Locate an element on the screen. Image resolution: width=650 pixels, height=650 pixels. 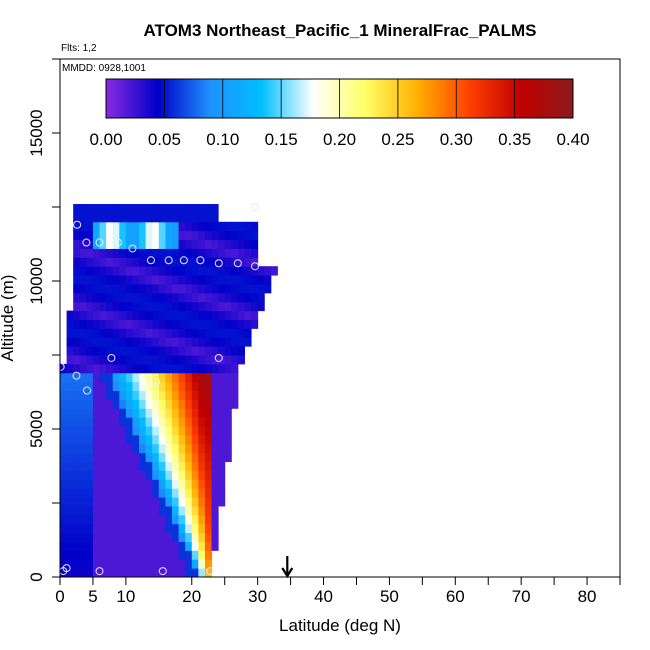
x-tick-label: 20 is located at coordinates (191, 596).